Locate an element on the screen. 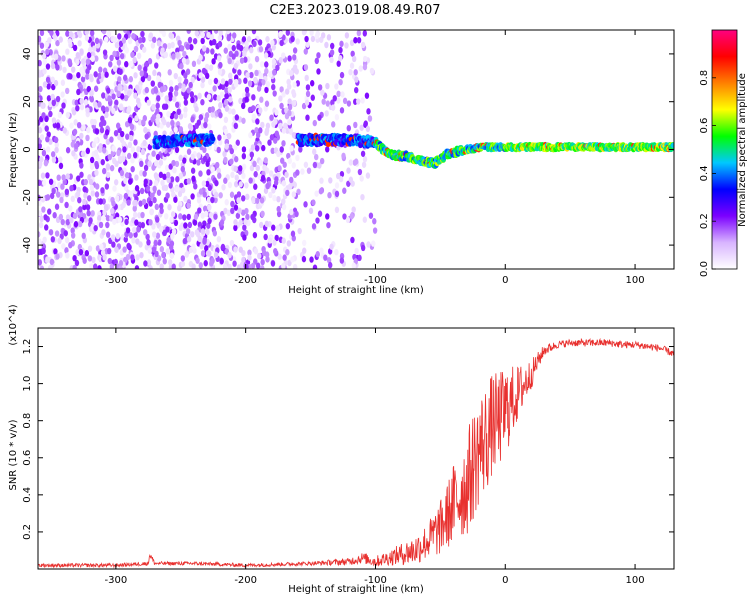  y-tick-label: -20 is located at coordinates (27, 197).